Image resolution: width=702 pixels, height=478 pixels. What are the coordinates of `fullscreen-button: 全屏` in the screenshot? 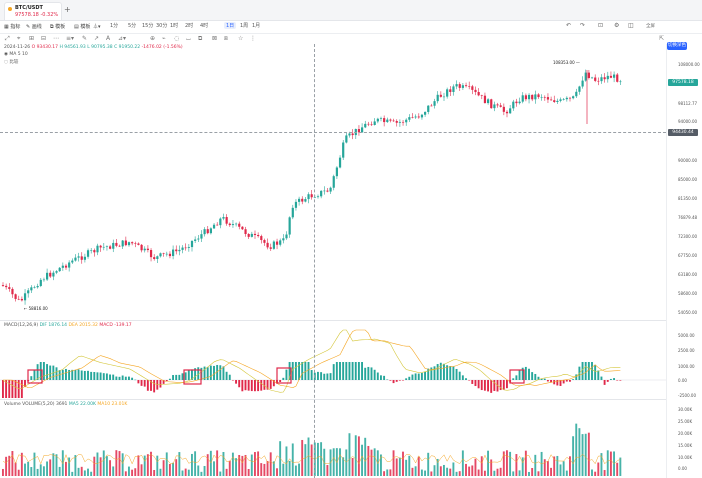 It's located at (650, 26).